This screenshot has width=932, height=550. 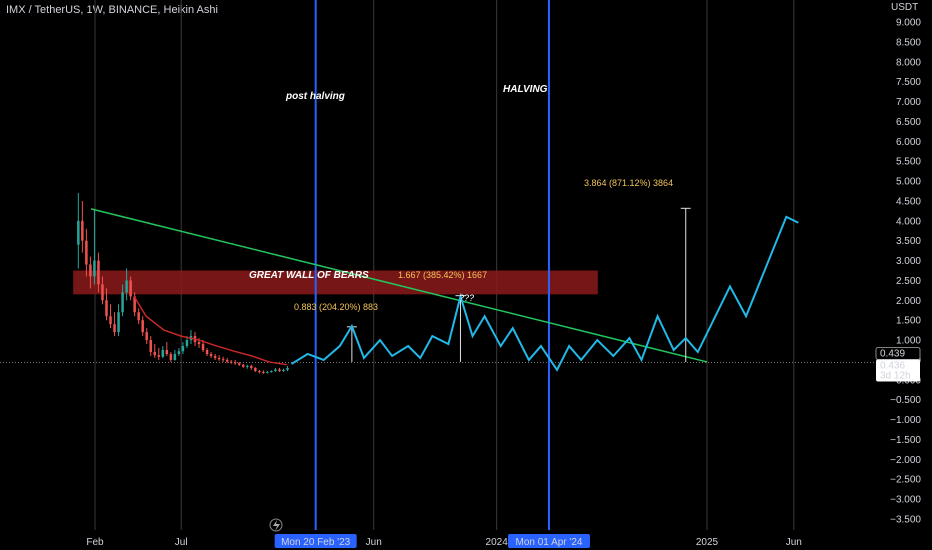 What do you see at coordinates (908, 182) in the screenshot?
I see `y-tick-label: 5.000` at bounding box center [908, 182].